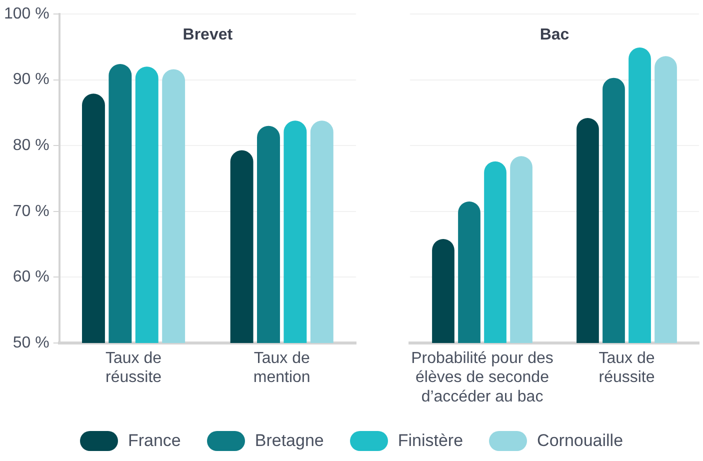  What do you see at coordinates (31, 211) in the screenshot?
I see `y-tick-label: 70 %` at bounding box center [31, 211].